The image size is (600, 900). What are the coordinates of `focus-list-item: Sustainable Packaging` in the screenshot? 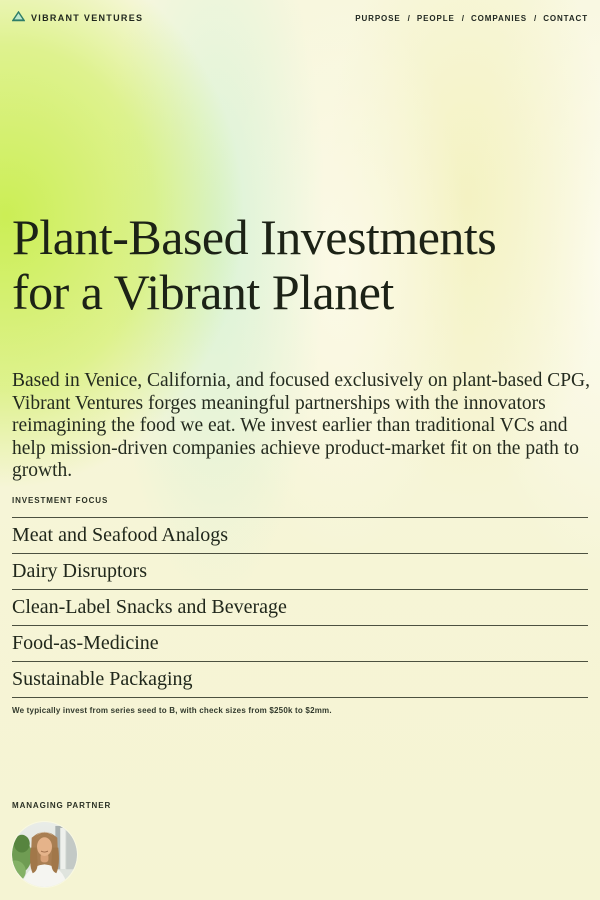 It's located at (300, 679).